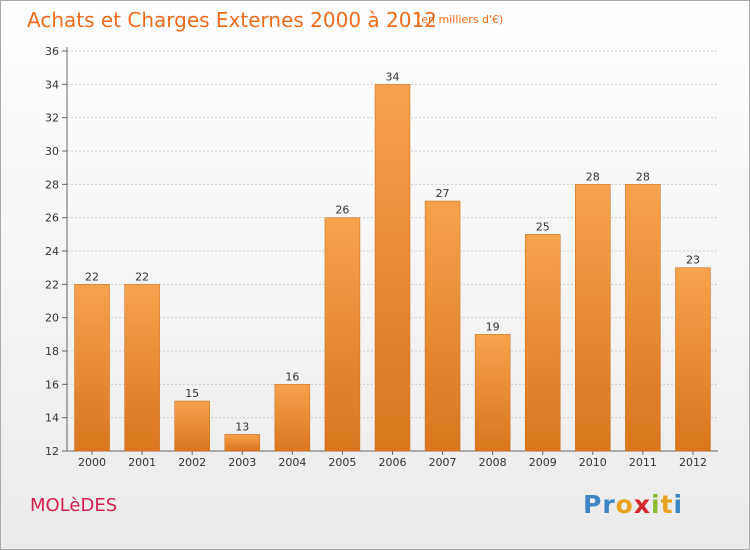 This screenshot has height=550, width=750. I want to click on x-tick-label: 2004, so click(292, 462).